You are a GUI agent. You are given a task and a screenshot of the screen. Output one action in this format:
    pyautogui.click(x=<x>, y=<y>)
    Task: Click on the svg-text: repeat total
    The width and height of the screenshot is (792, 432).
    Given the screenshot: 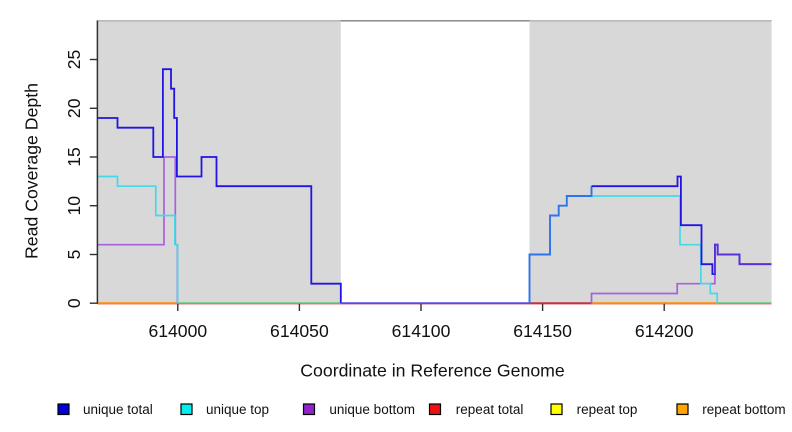 What is the action you would take?
    pyautogui.click(x=490, y=409)
    